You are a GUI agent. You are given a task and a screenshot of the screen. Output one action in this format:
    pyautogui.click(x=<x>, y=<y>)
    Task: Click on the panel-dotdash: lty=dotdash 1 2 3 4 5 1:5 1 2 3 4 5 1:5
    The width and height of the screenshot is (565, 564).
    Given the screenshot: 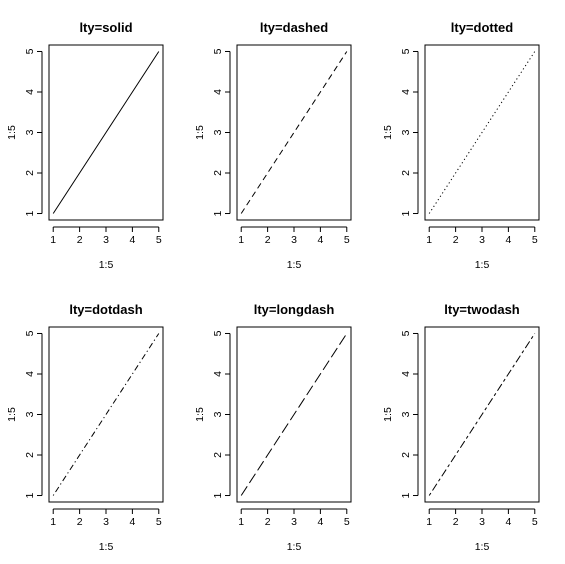 What is the action you would take?
    pyautogui.click(x=85, y=427)
    